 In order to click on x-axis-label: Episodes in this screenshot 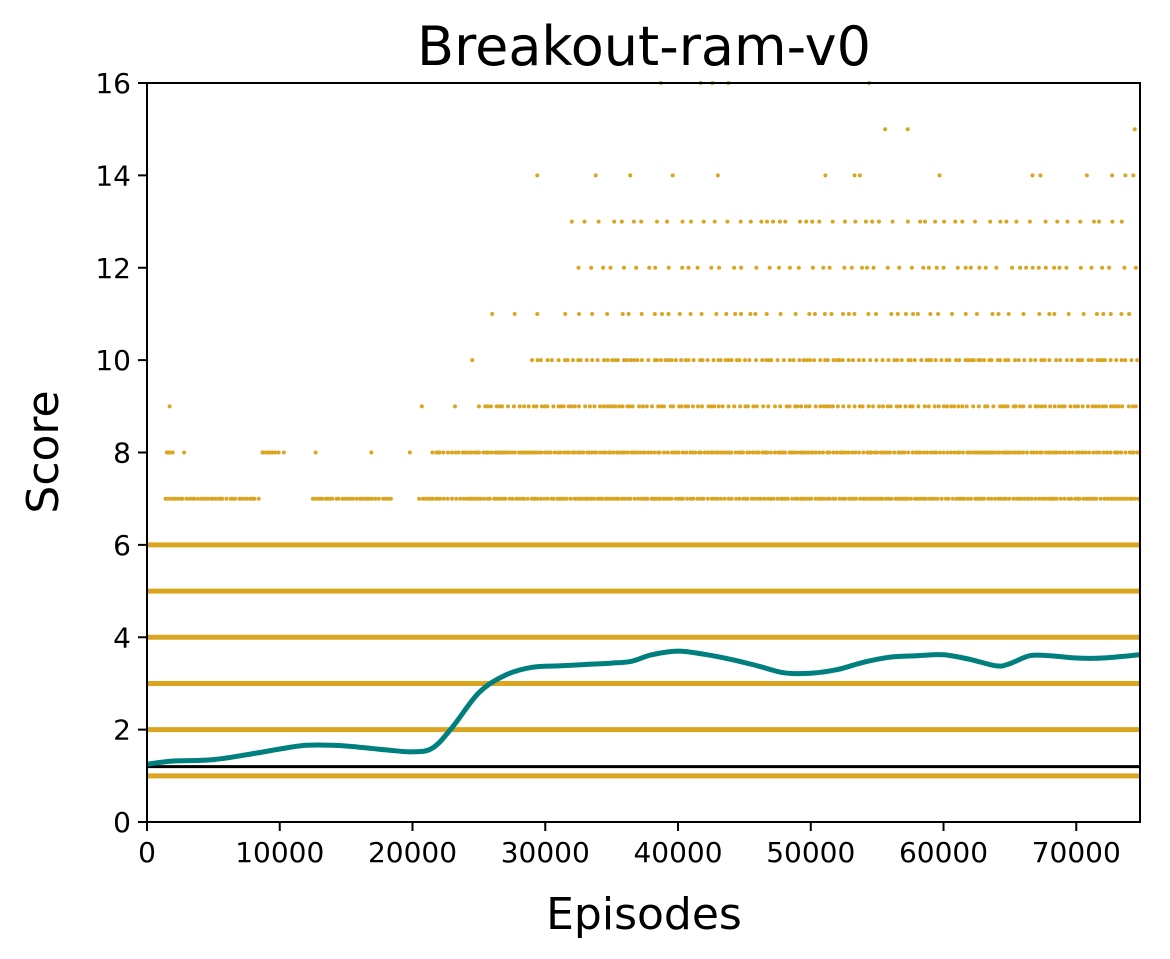, I will do `click(644, 914)`.